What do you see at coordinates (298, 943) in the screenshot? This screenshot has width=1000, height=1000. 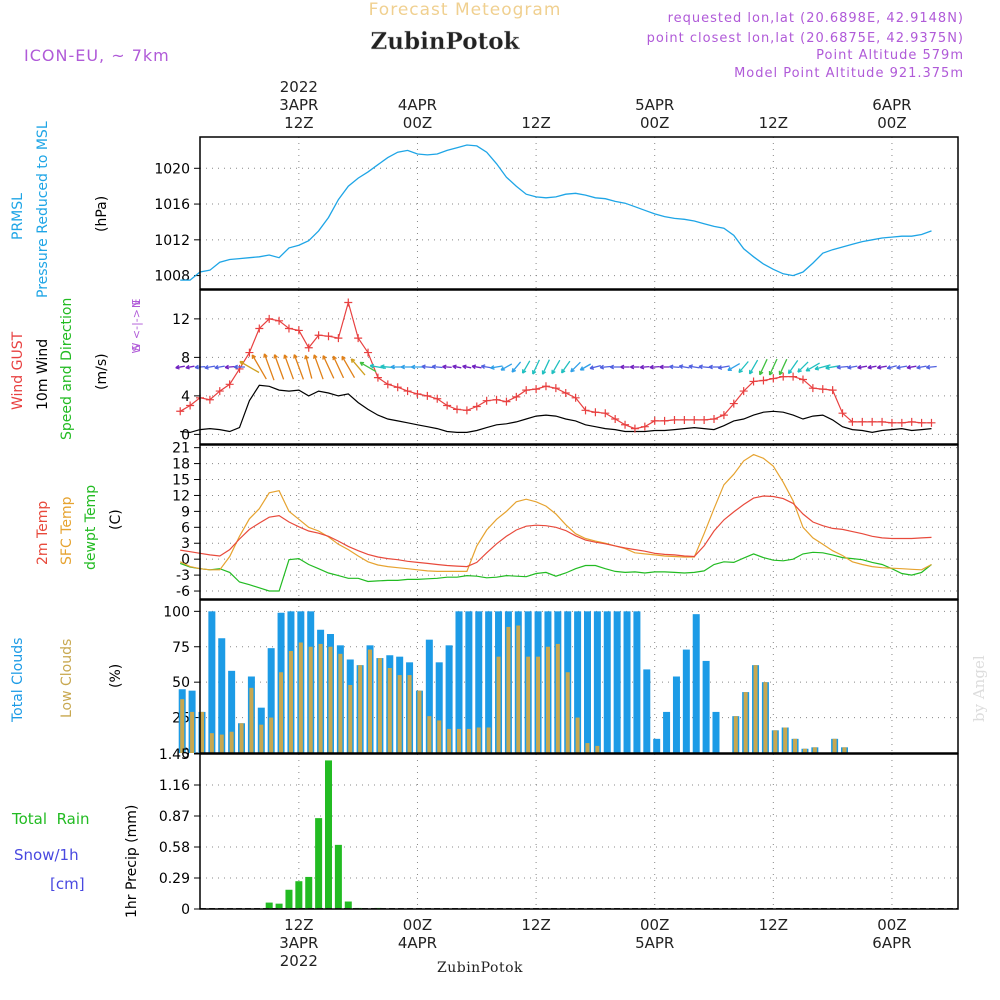 I see `time-label: 3APR` at bounding box center [298, 943].